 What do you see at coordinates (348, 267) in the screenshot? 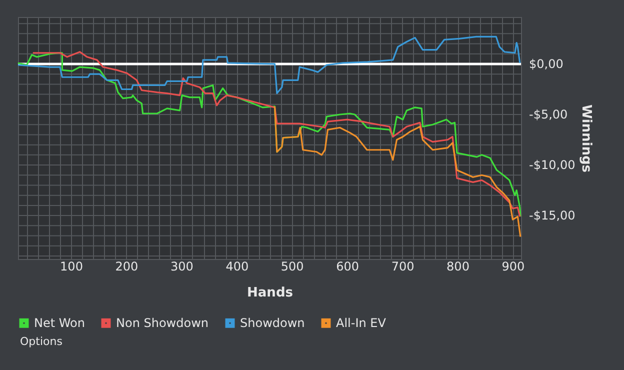
I see `x-tick-label: 600` at bounding box center [348, 267].